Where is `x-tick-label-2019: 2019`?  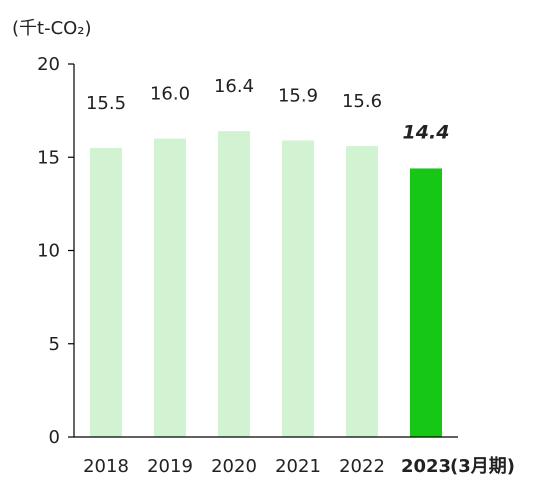 x-tick-label-2019: 2019 is located at coordinates (170, 466).